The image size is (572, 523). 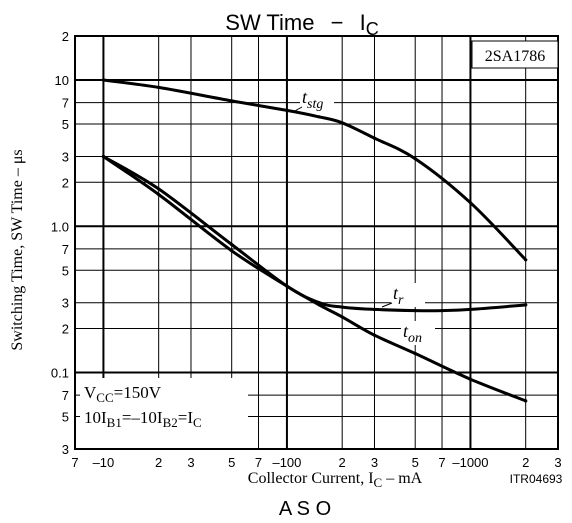 What do you see at coordinates (286, 462) in the screenshot?
I see `x-tick-label: –100` at bounding box center [286, 462].